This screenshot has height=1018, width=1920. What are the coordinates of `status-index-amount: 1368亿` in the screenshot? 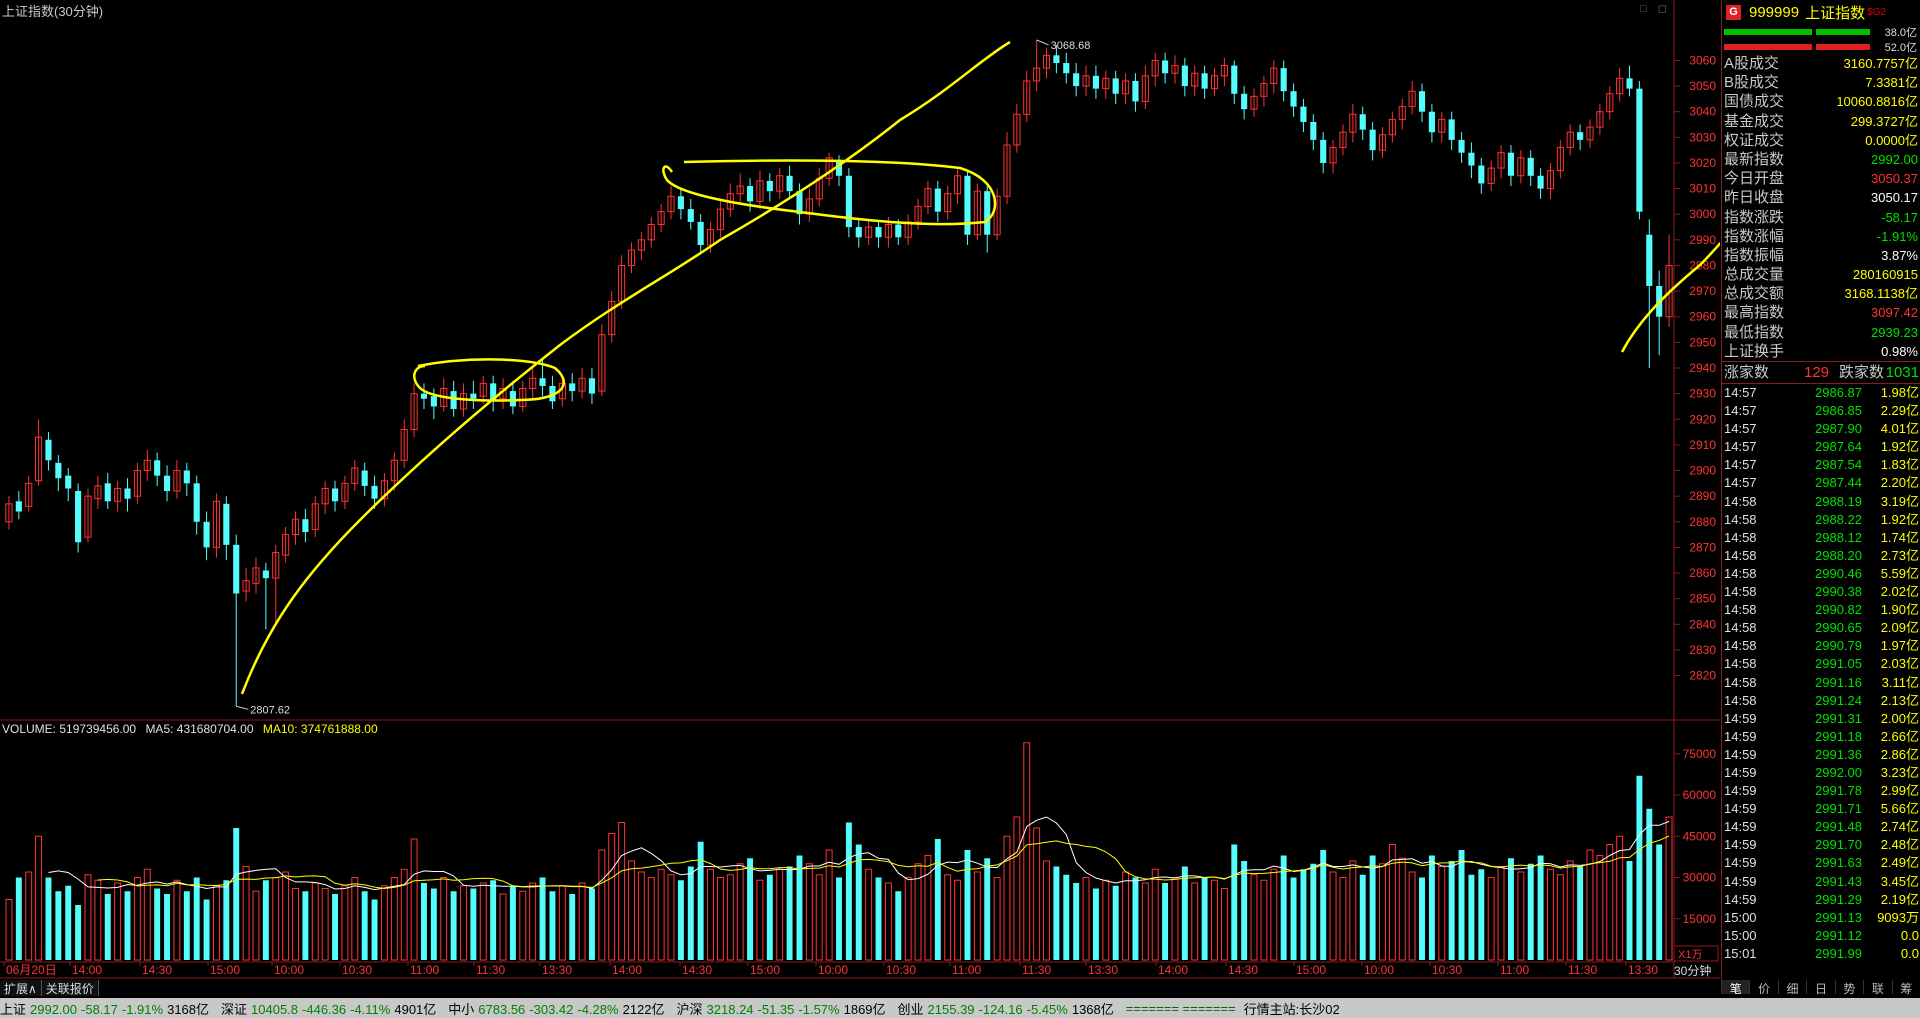 It's located at (1092, 1009).